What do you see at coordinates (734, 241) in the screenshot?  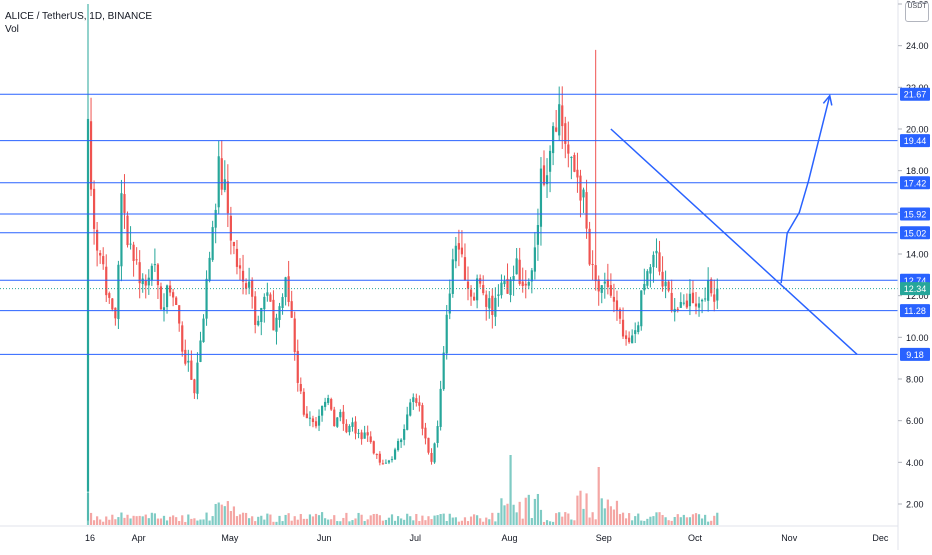 I see `trendline` at bounding box center [734, 241].